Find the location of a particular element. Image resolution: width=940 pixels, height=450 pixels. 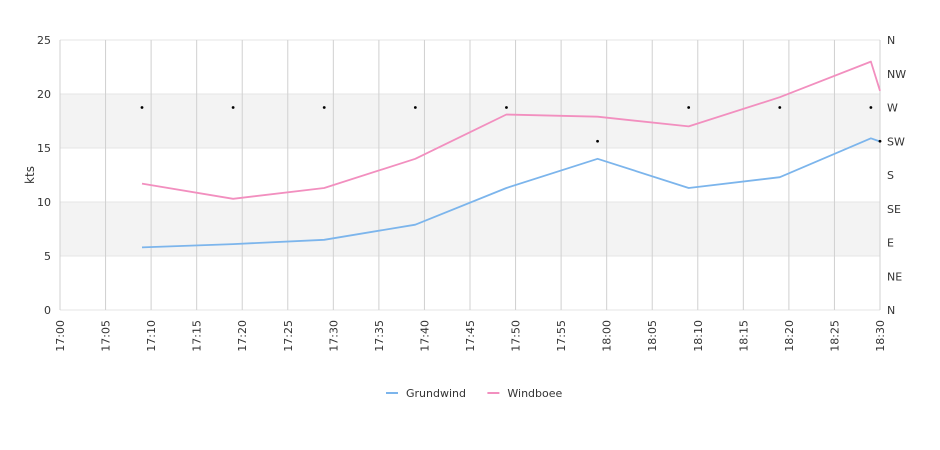

y-tick-label: 20 is located at coordinates (44, 94).